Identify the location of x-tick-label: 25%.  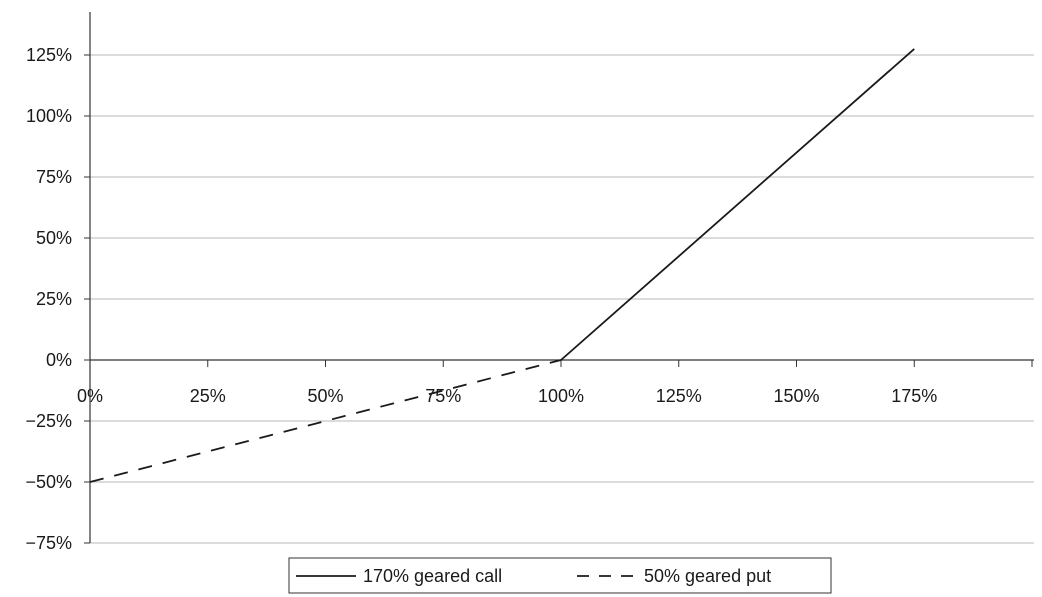
(208, 396).